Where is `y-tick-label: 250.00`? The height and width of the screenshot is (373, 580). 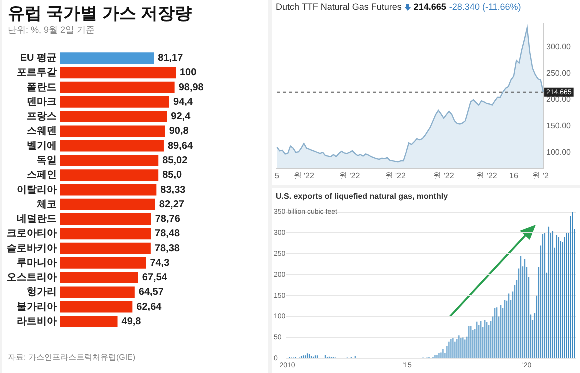 y-tick-label: 250.00 is located at coordinates (559, 73).